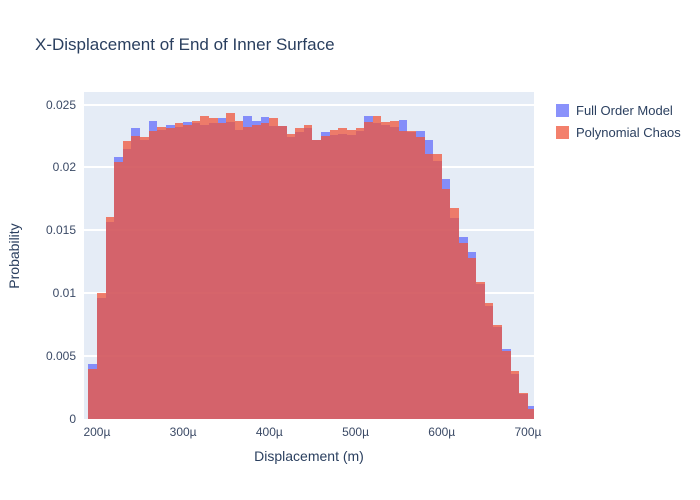  Describe the element at coordinates (356, 432) in the screenshot. I see `x-tick-label: 500µ` at that location.